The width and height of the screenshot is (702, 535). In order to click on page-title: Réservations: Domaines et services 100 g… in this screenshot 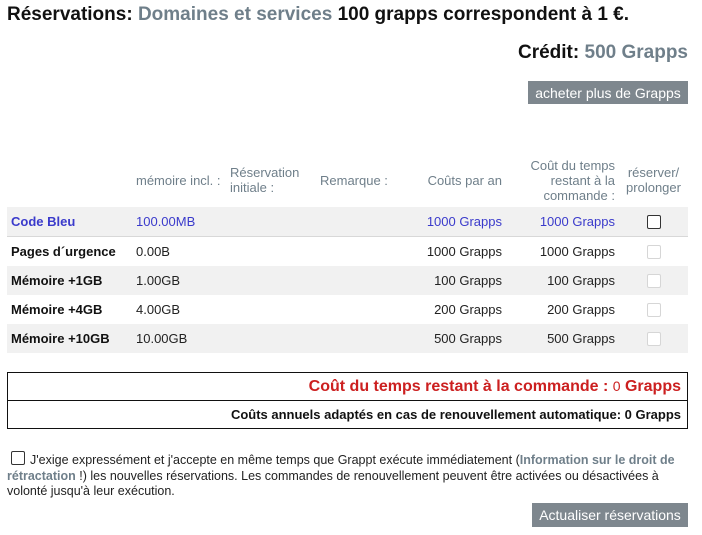, I will do `click(318, 15)`.